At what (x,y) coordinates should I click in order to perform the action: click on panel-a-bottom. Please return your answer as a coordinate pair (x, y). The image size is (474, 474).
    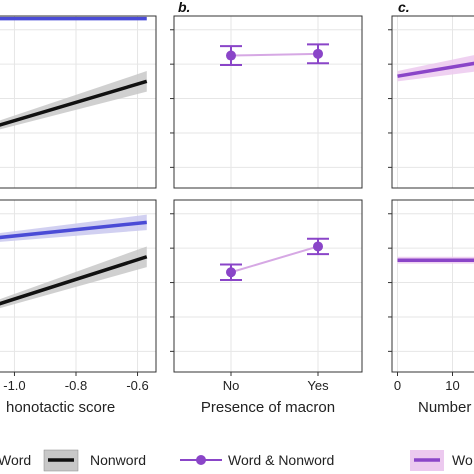
    Looking at the image, I should click on (78, 286).